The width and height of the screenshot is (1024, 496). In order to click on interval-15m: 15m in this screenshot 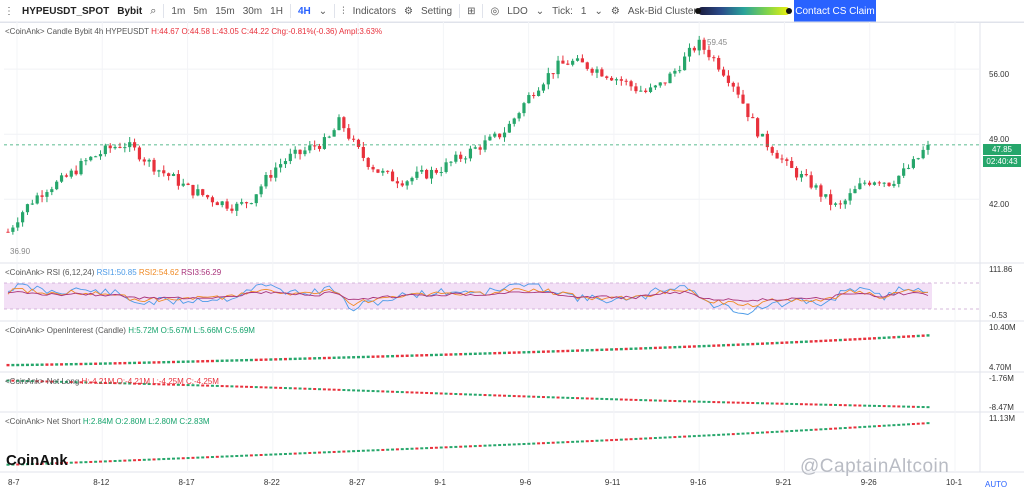, I will do `click(225, 11)`.